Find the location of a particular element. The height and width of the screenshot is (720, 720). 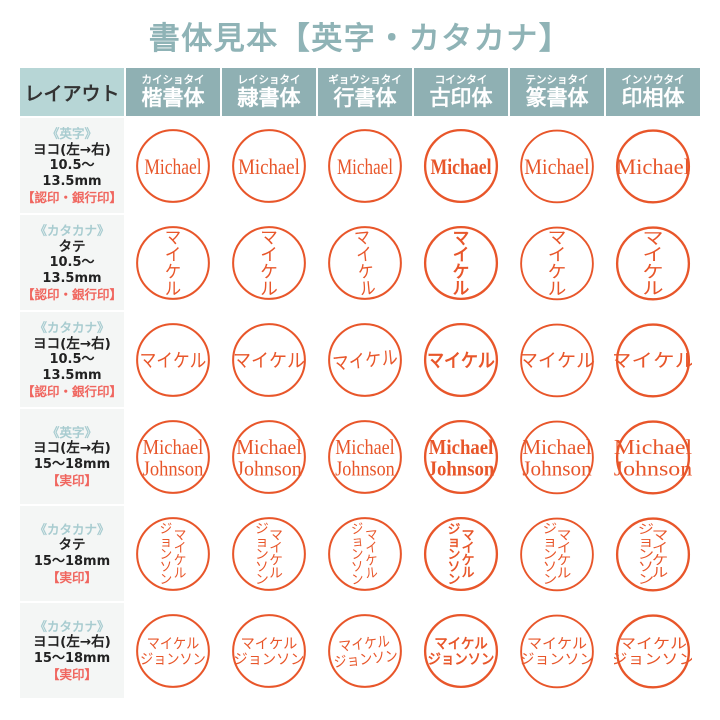

seal-sample-kaisho-row4: Michael Johnson is located at coordinates (173, 457).